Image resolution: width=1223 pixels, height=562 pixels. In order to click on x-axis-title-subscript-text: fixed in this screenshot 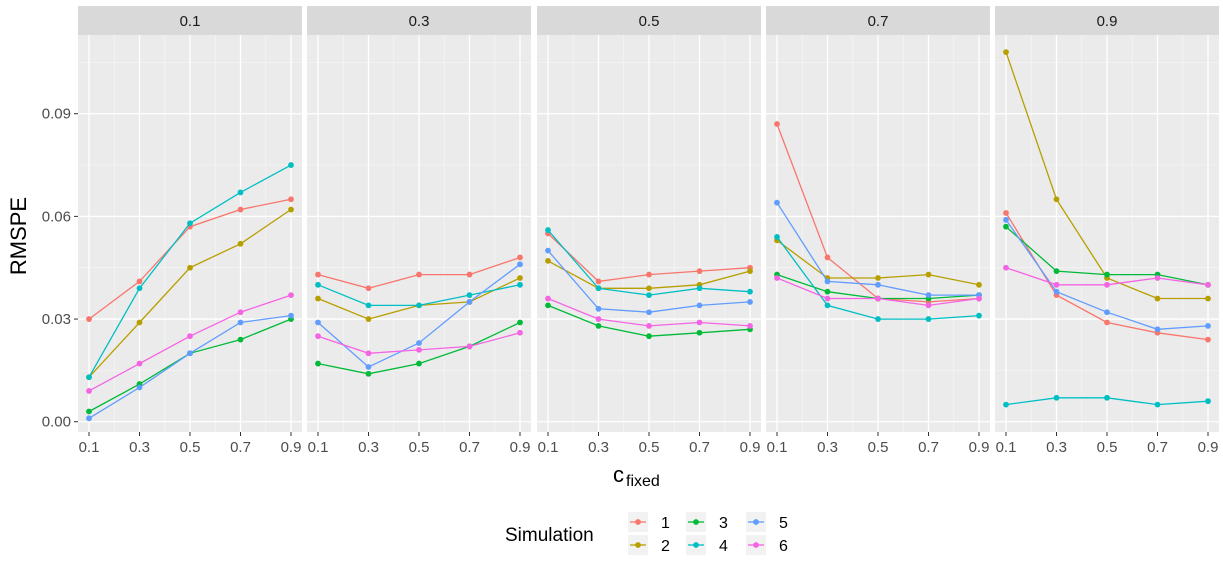, I will do `click(643, 481)`.